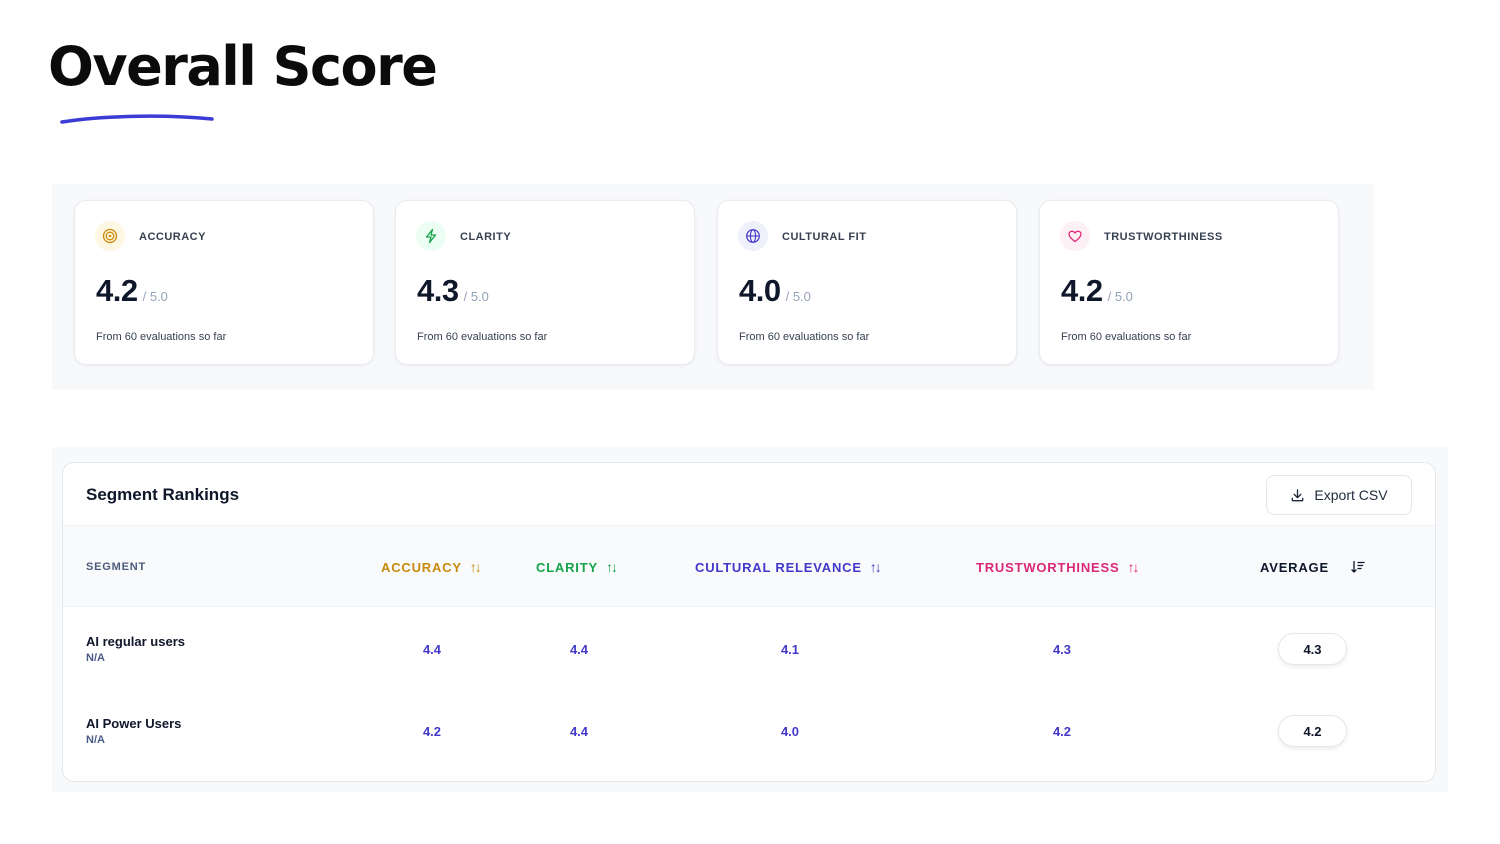 The image size is (1500, 844). Describe the element at coordinates (1062, 649) in the screenshot. I see `trustworthiness-value: 4.3` at that location.